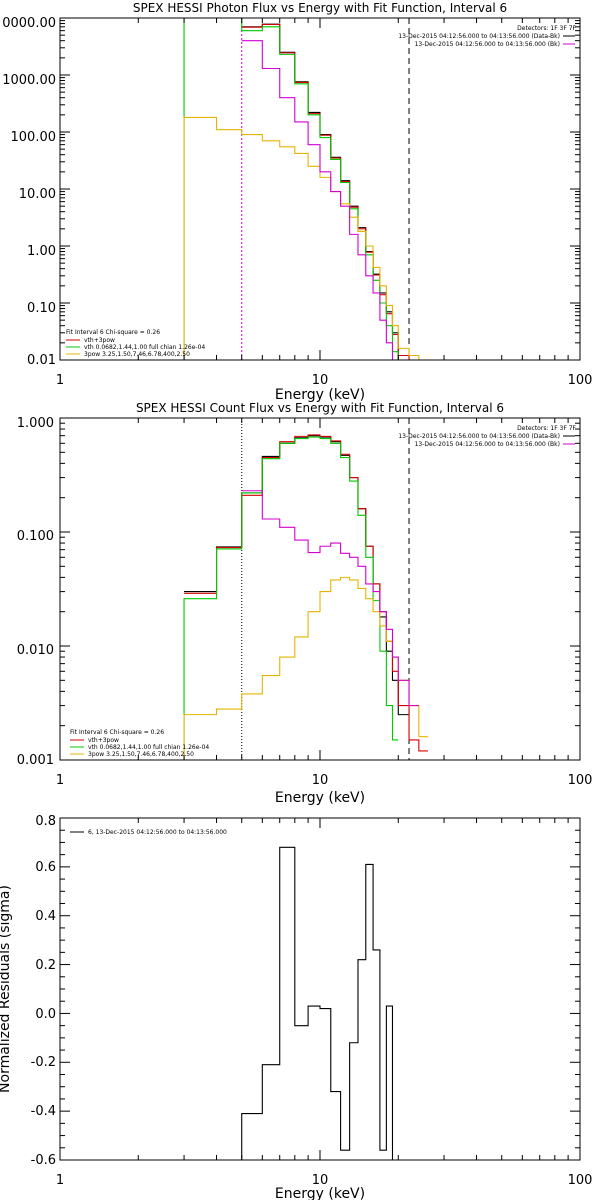 The width and height of the screenshot is (600, 1200). Describe the element at coordinates (546, 428) in the screenshot. I see `count-info-detectors: Detectors: 1F 3F 7F` at that location.